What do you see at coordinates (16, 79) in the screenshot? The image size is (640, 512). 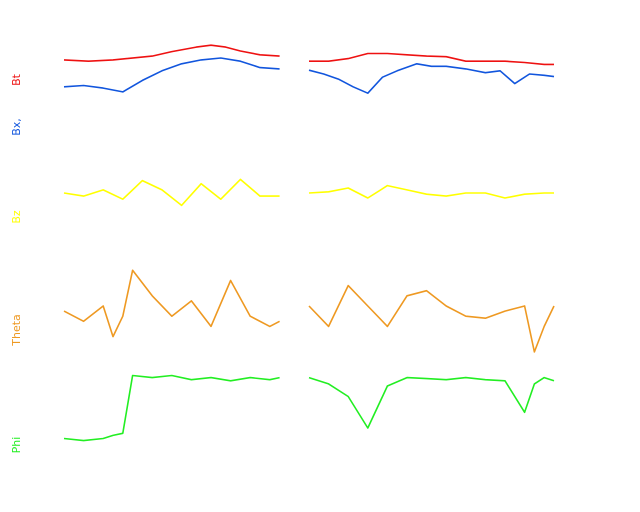 I see `ylabel-bt: Bt` at bounding box center [16, 79].